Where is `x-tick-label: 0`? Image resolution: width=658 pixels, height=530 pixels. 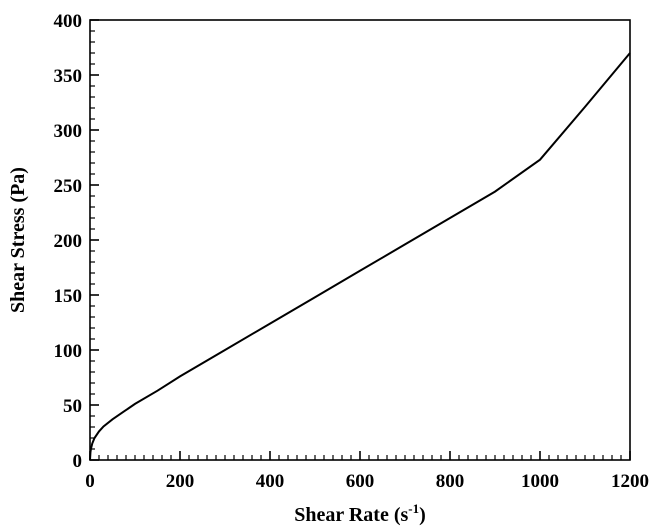
x-tick-label: 0 is located at coordinates (90, 481).